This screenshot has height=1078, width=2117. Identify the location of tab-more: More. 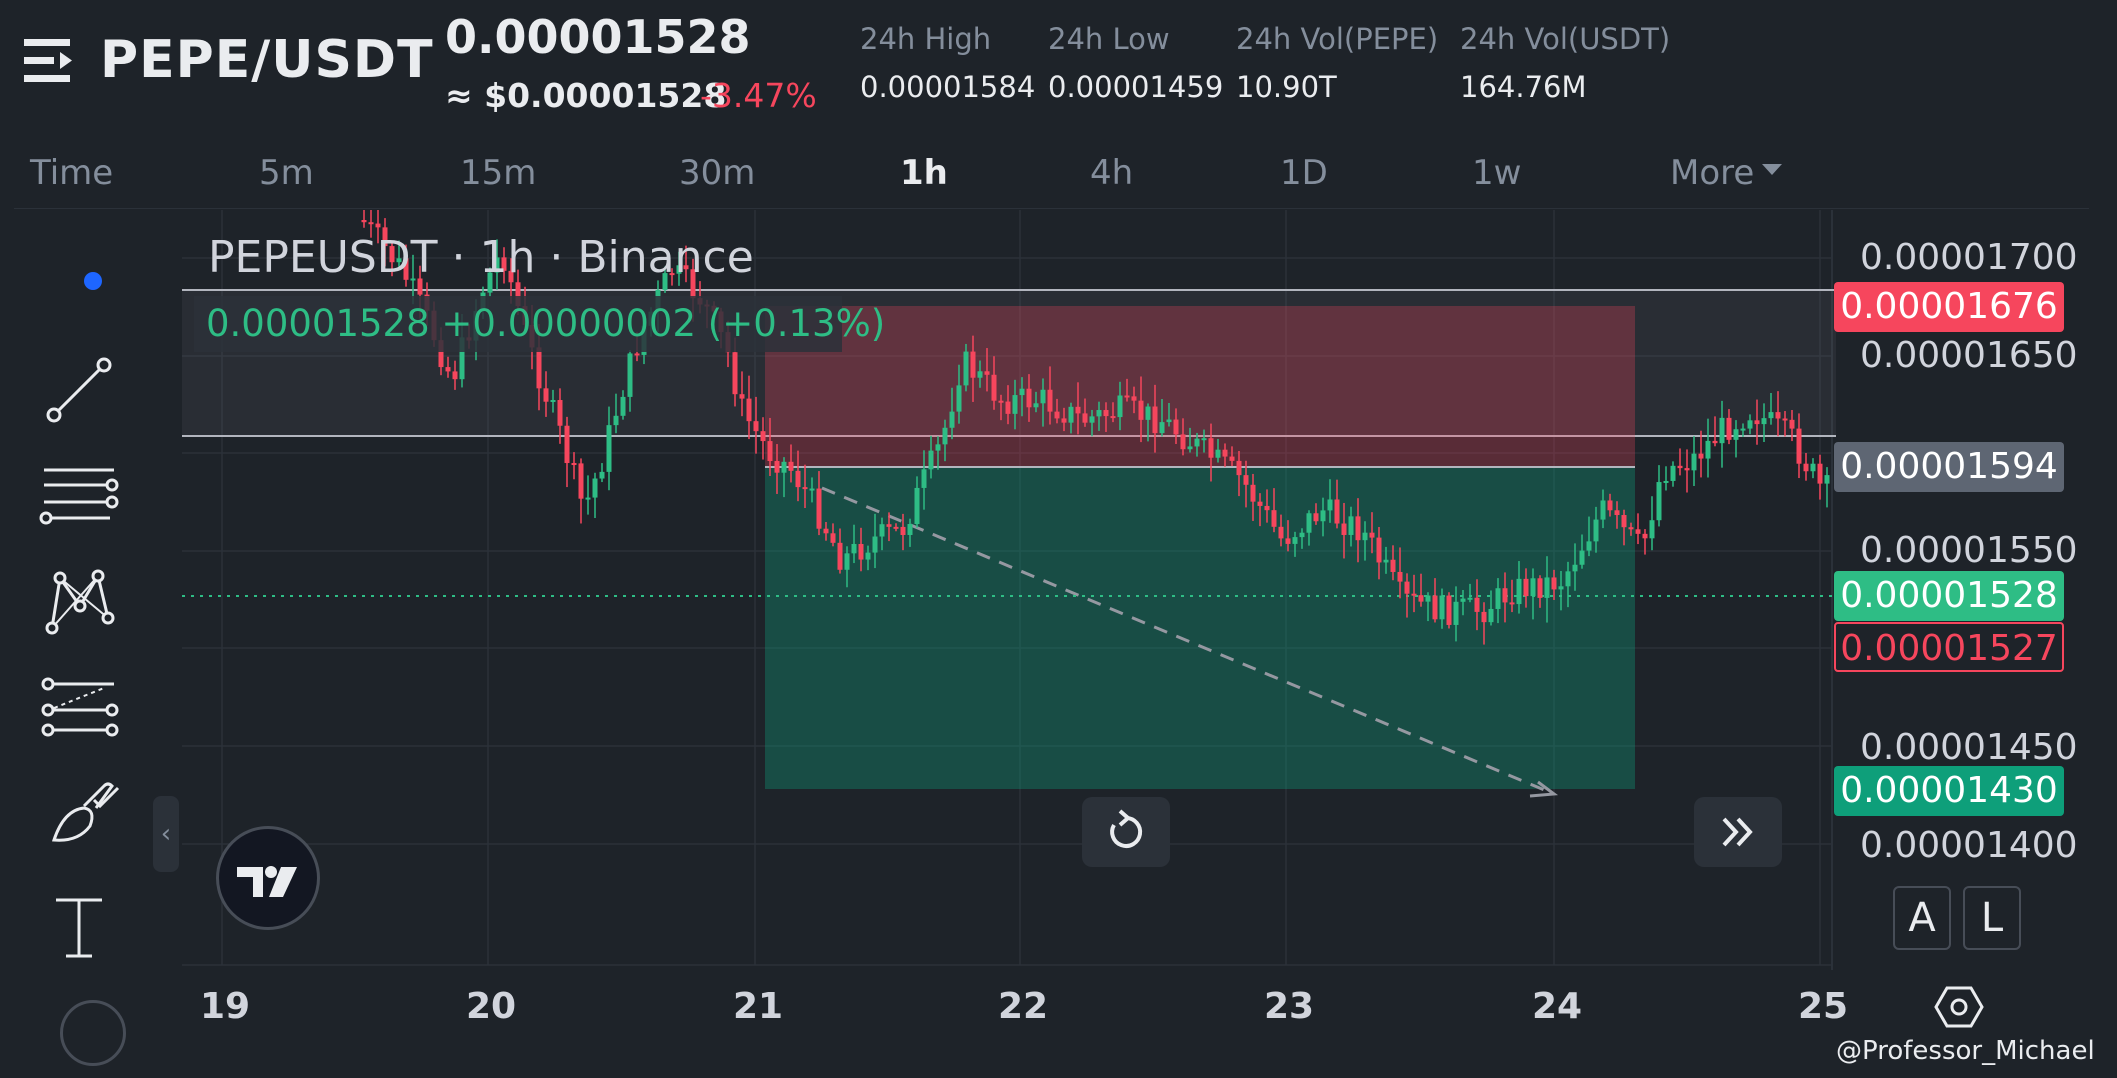
(1726, 173).